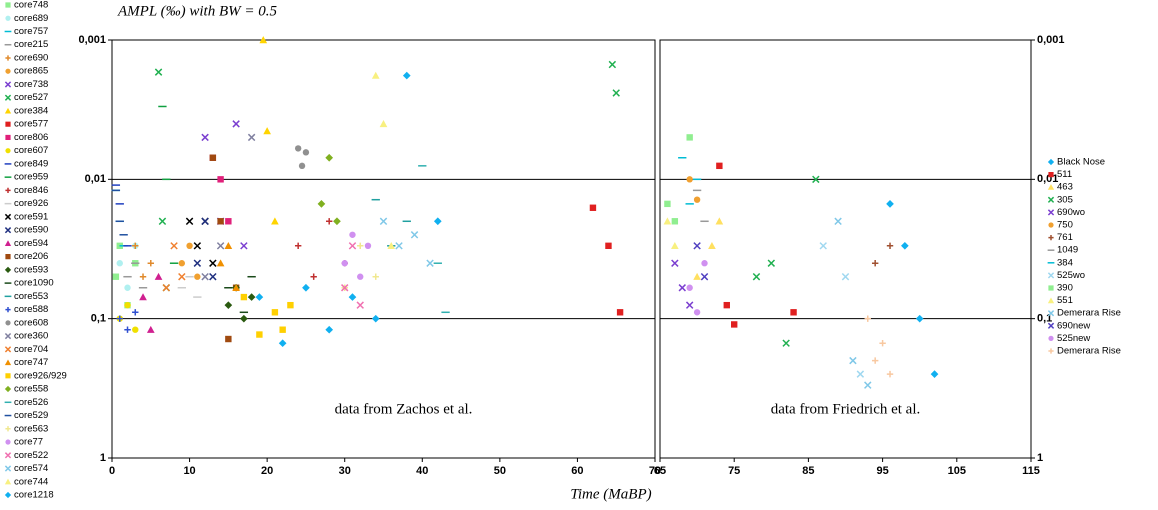 The width and height of the screenshot is (1158, 510). What do you see at coordinates (31, 216) in the screenshot?
I see `legend-label: core591` at bounding box center [31, 216].